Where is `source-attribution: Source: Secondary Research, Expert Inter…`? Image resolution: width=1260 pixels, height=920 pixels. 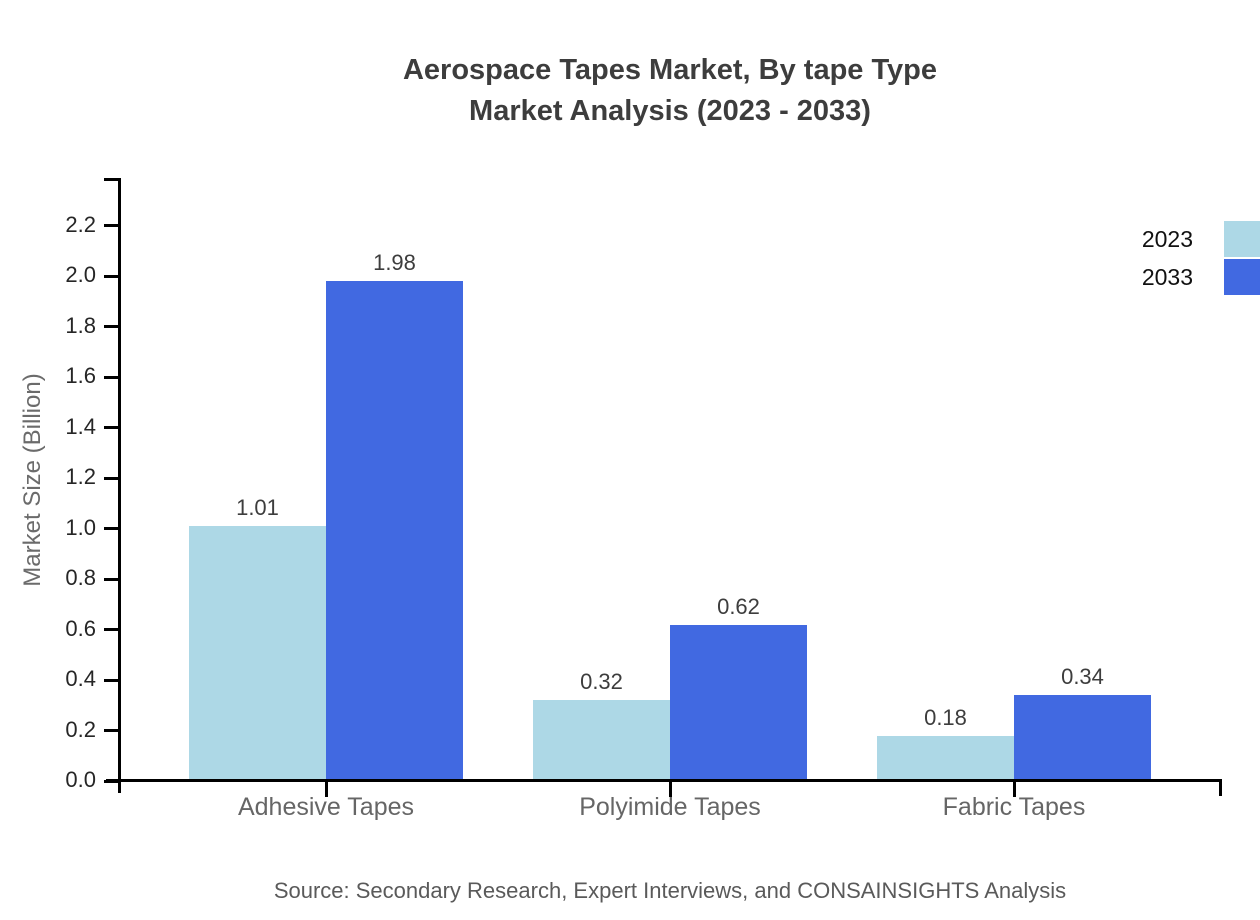 source-attribution: Source: Secondary Research, Expert Inter… is located at coordinates (670, 890).